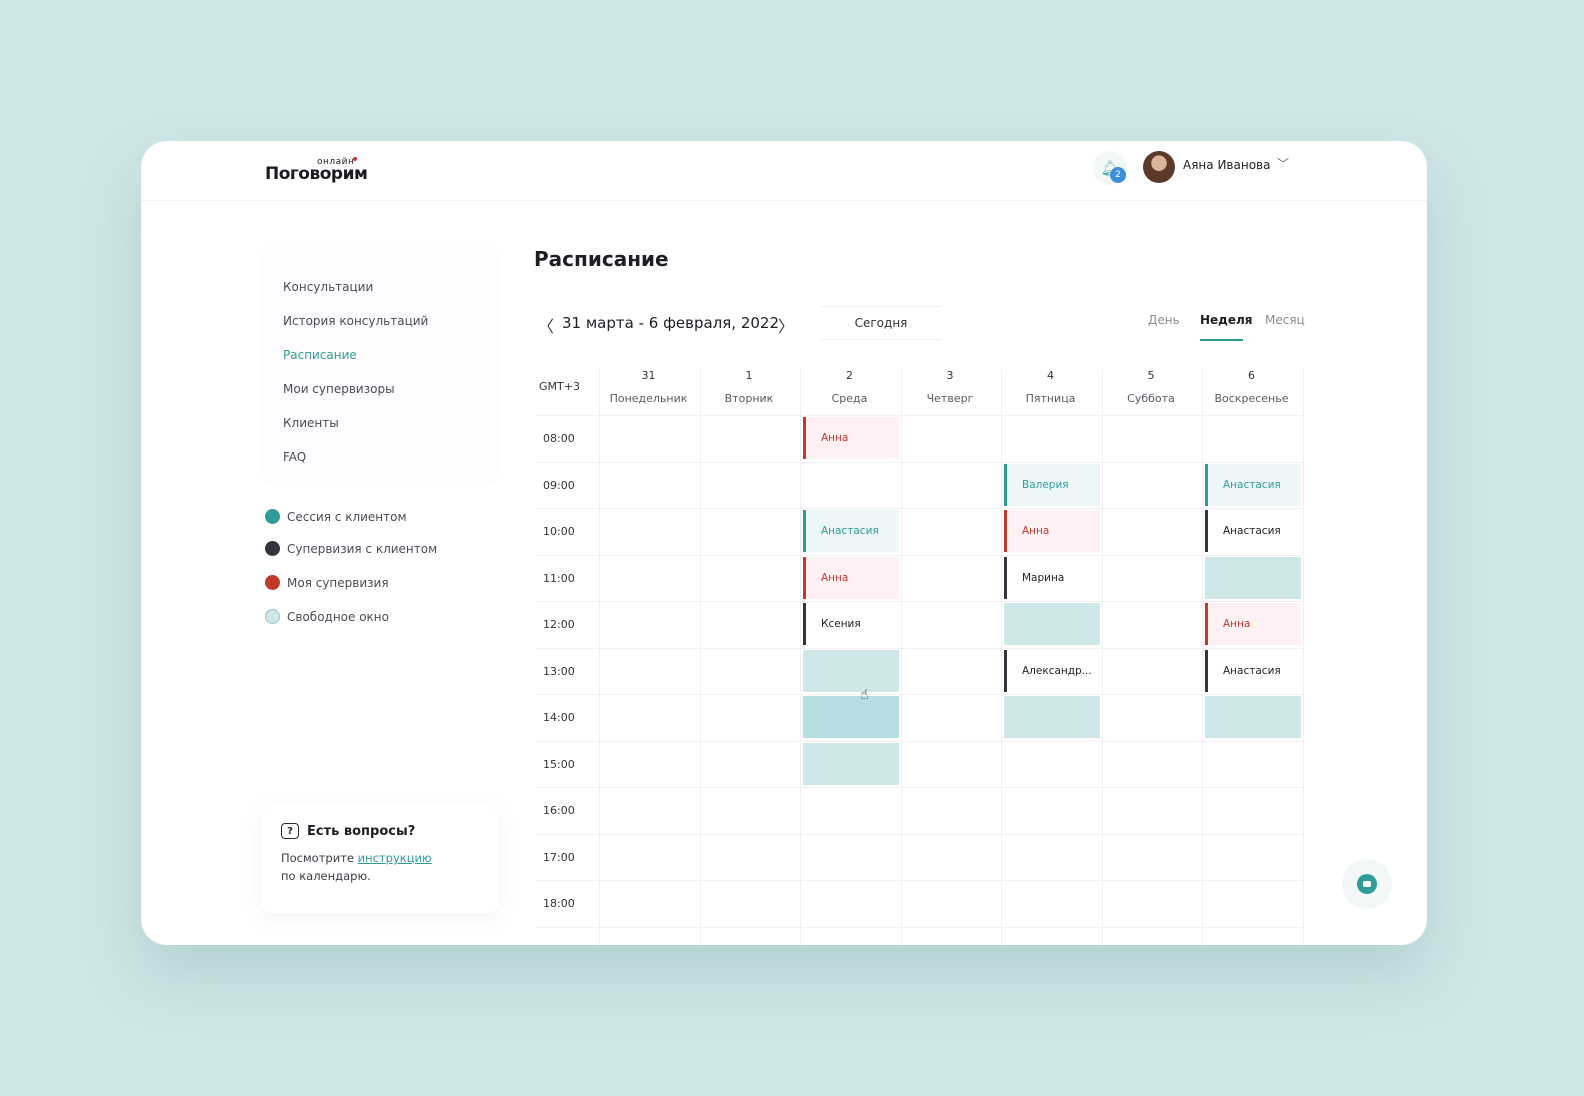 Image resolution: width=1584 pixels, height=1096 pixels. What do you see at coordinates (786, 326) in the screenshot?
I see `chevron-right-icon: 〉` at bounding box center [786, 326].